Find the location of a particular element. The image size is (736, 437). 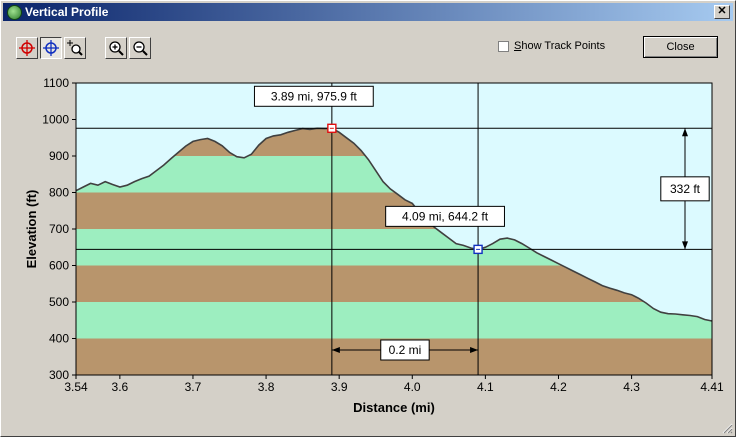

blue-crosshair-tool-button is located at coordinates (51, 48).